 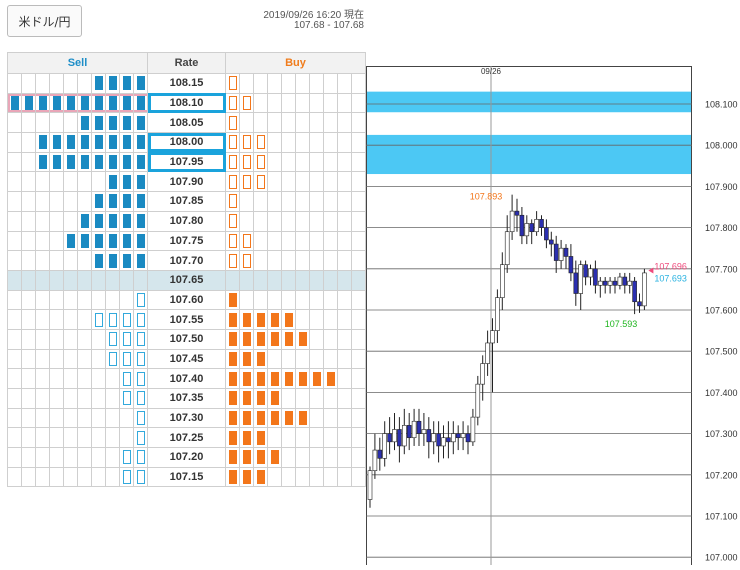 What do you see at coordinates (295, 63) in the screenshot?
I see `buy-column-header: Buy` at bounding box center [295, 63].